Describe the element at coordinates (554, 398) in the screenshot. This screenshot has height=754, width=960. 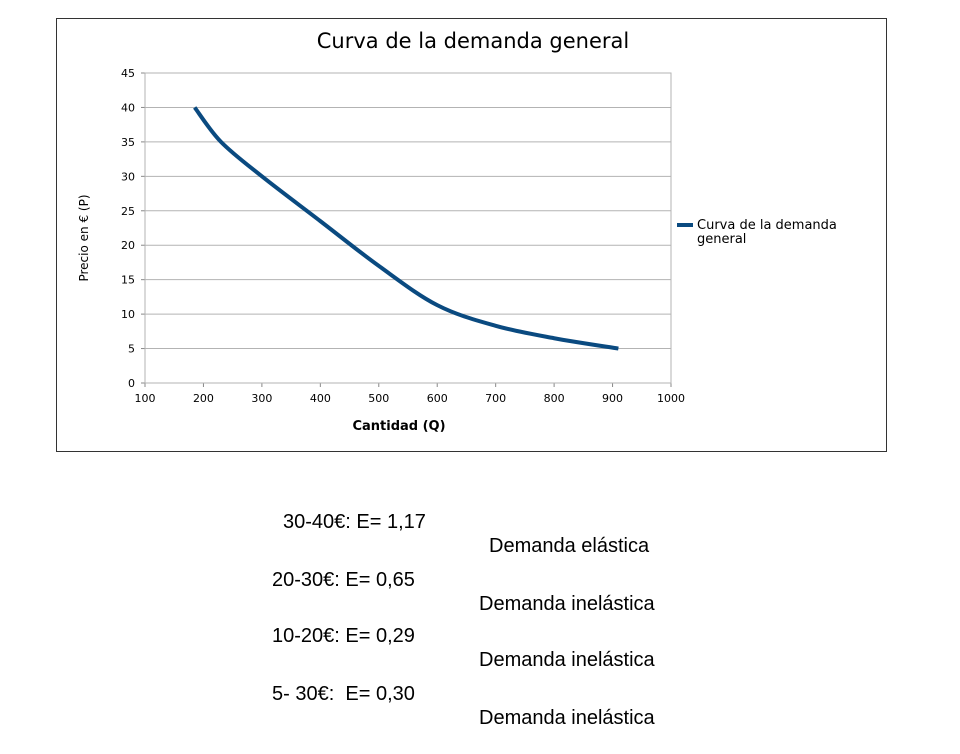
I see `x-tick-label: 800` at that location.